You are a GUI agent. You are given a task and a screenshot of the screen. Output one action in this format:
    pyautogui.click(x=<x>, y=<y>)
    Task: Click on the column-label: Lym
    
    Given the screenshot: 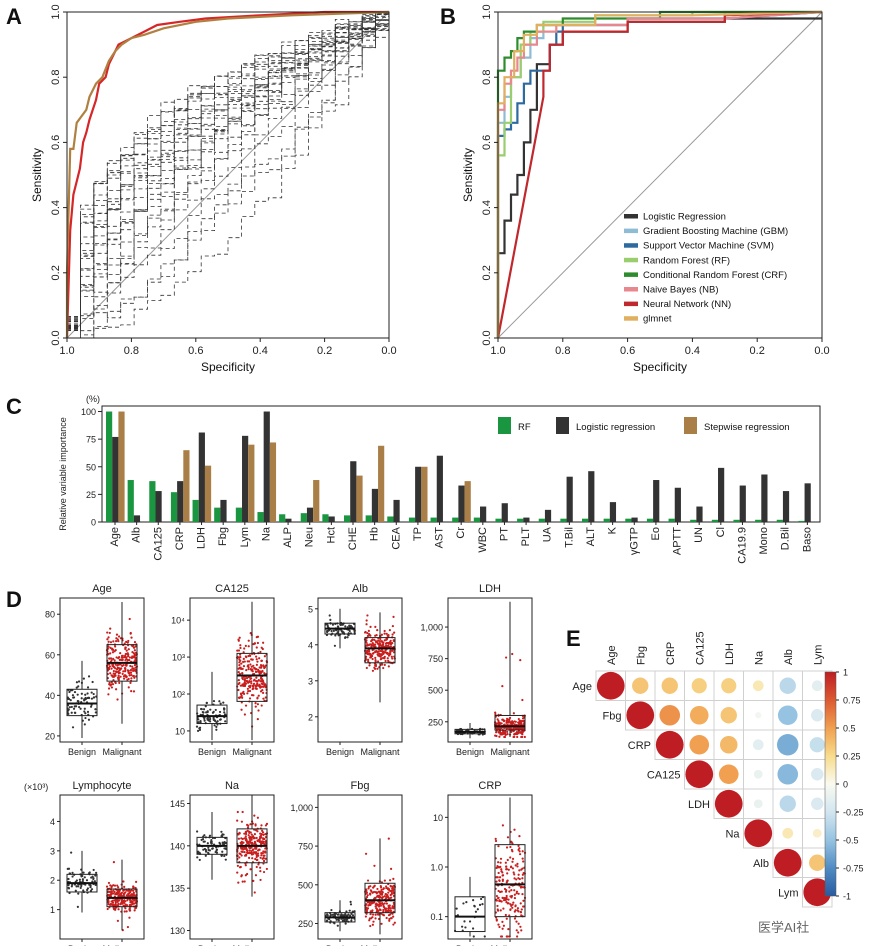 What is the action you would take?
    pyautogui.click(x=818, y=655)
    